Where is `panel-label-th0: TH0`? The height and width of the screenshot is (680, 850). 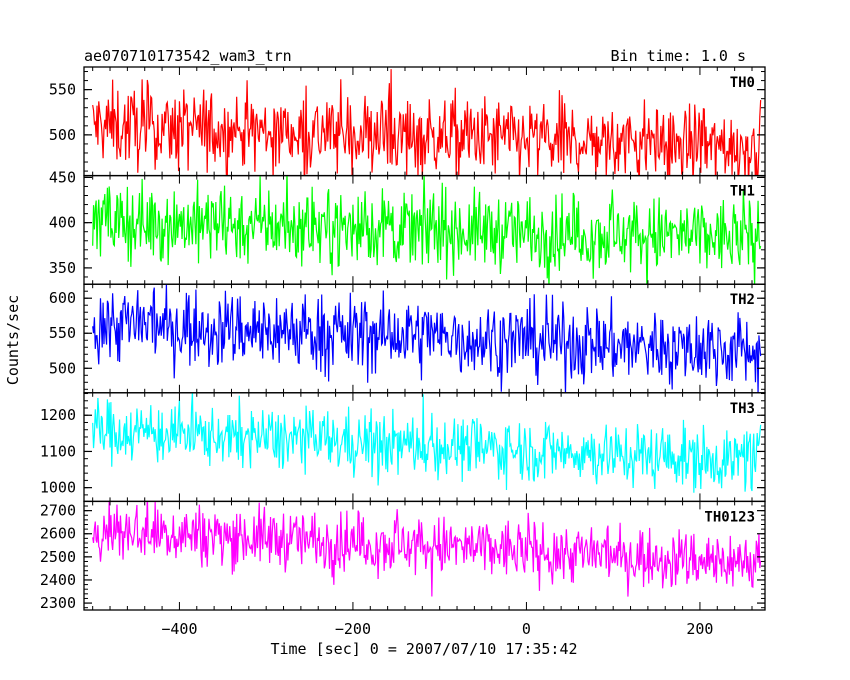
panel-label-th0: TH0 is located at coordinates (742, 83).